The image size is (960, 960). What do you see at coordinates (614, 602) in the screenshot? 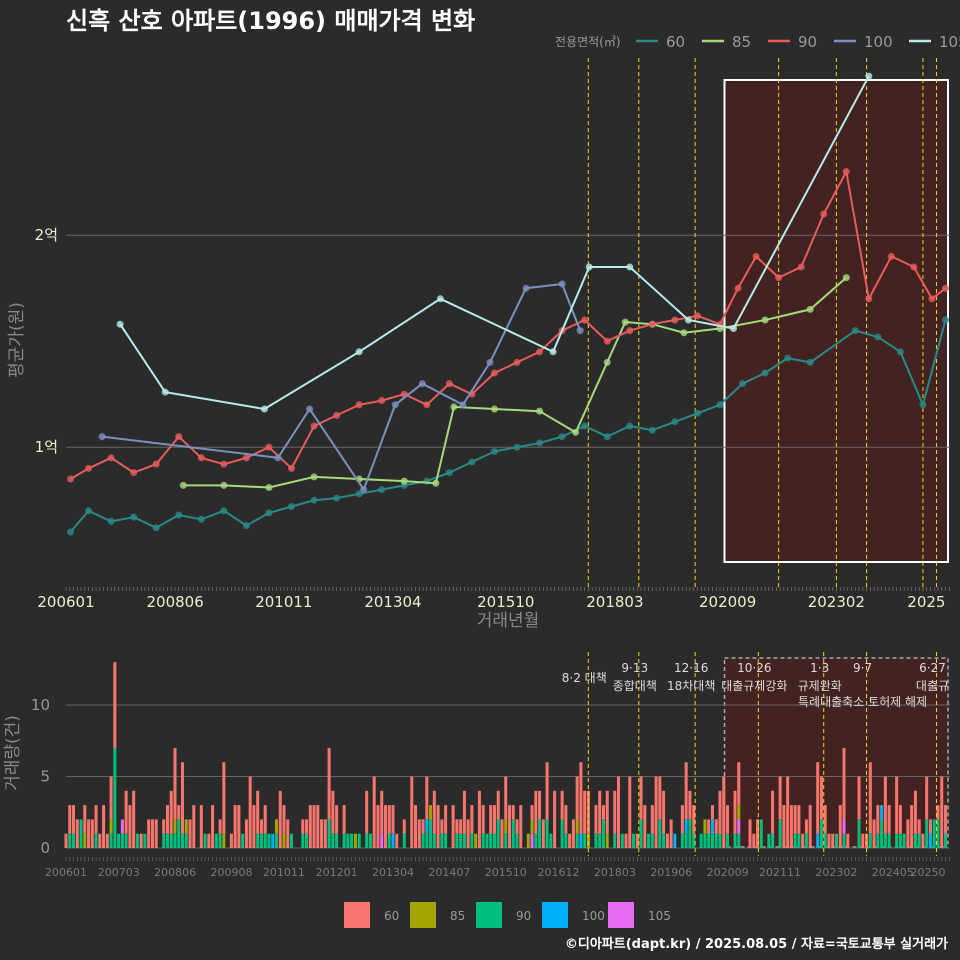
I see `x-tick-label: 201803` at bounding box center [614, 602].